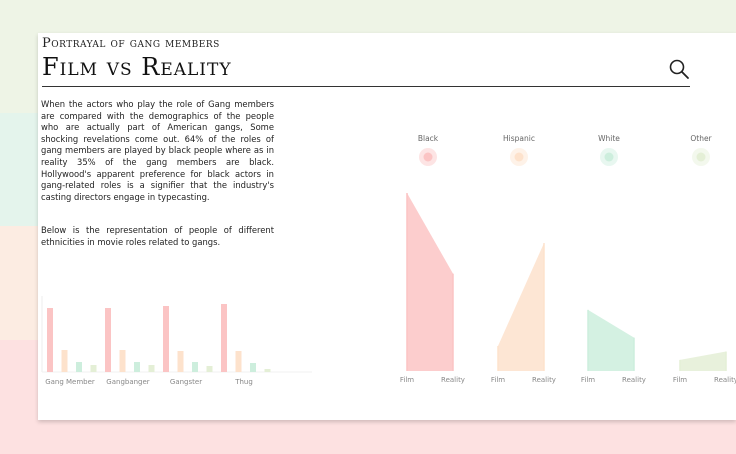 This screenshot has width=736, height=454. What do you see at coordinates (428, 138) in the screenshot?
I see `legend-label-black: Black` at bounding box center [428, 138].